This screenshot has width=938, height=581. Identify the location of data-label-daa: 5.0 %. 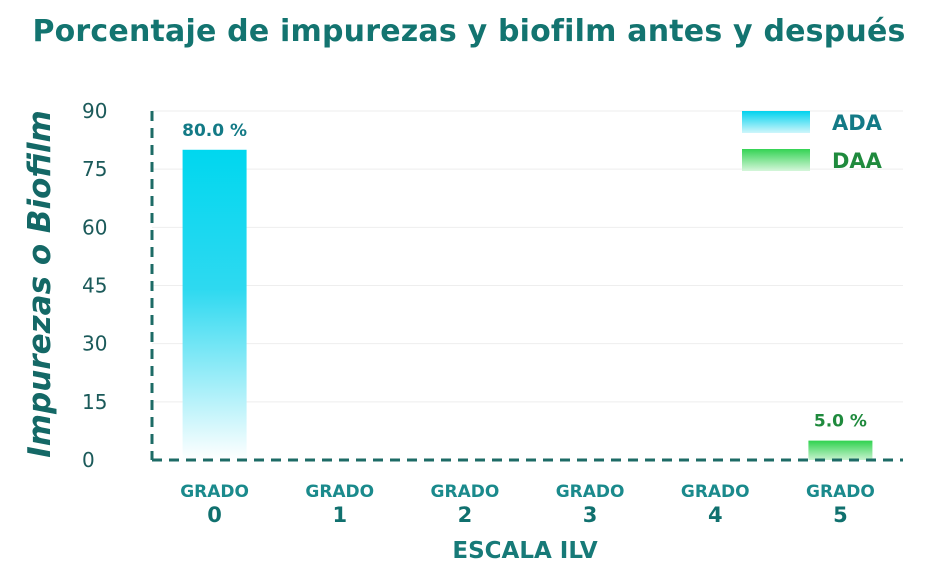
(840, 422).